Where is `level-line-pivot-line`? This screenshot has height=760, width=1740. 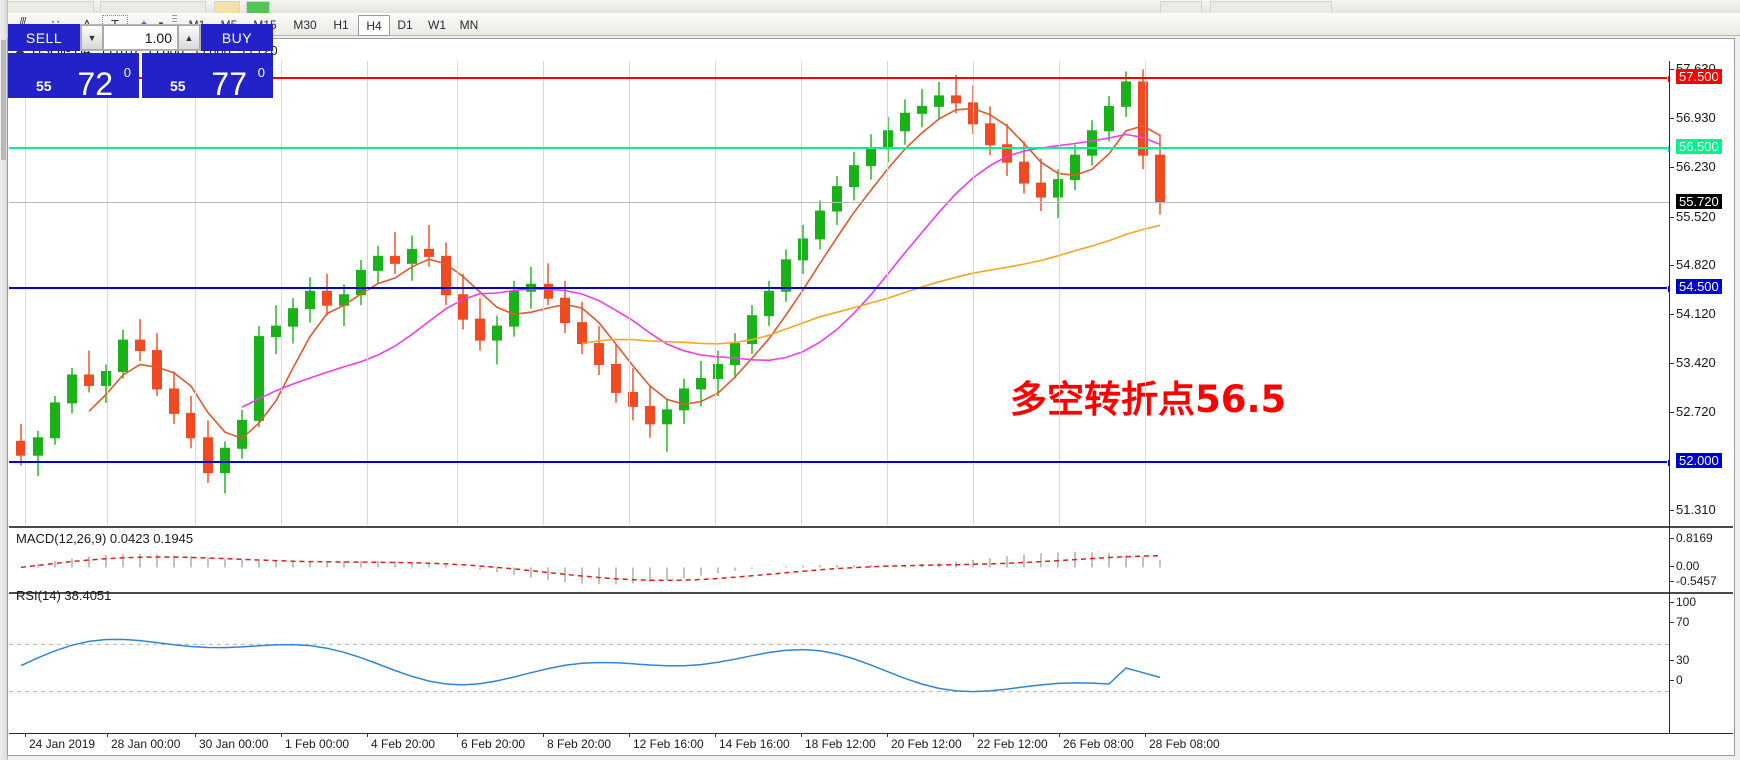 level-line-pivot-line is located at coordinates (839, 149).